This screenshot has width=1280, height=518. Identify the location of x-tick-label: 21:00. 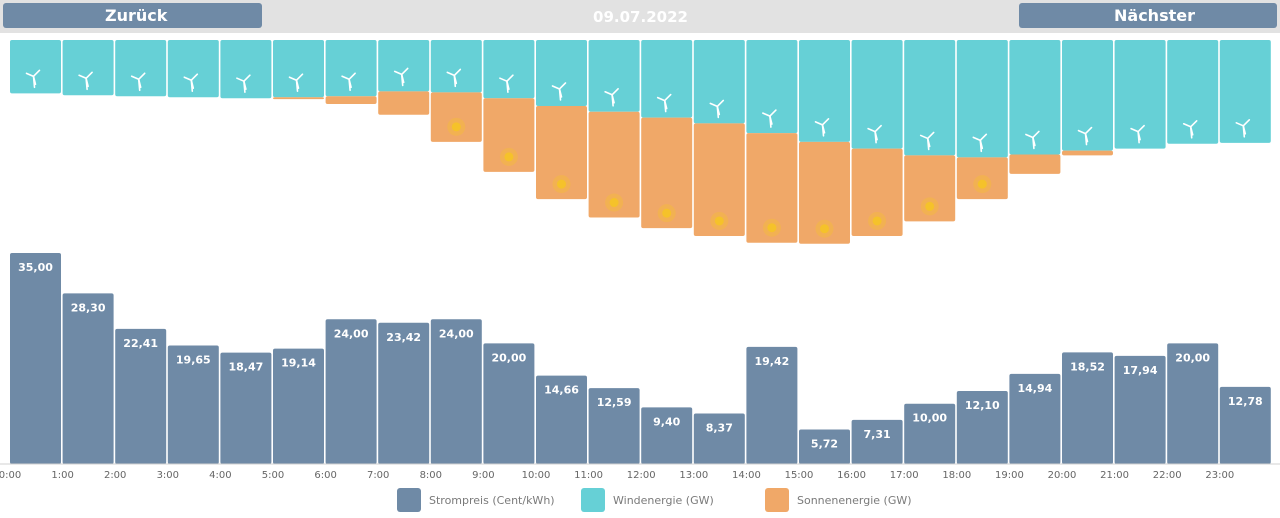
(1114, 475).